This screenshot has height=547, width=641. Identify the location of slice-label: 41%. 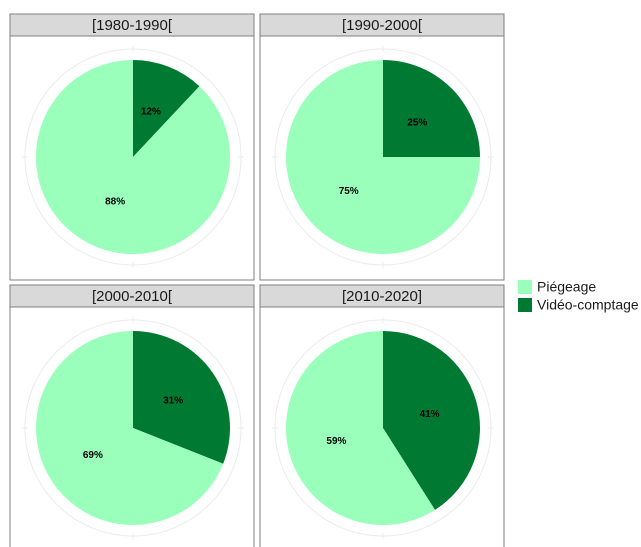
(430, 414).